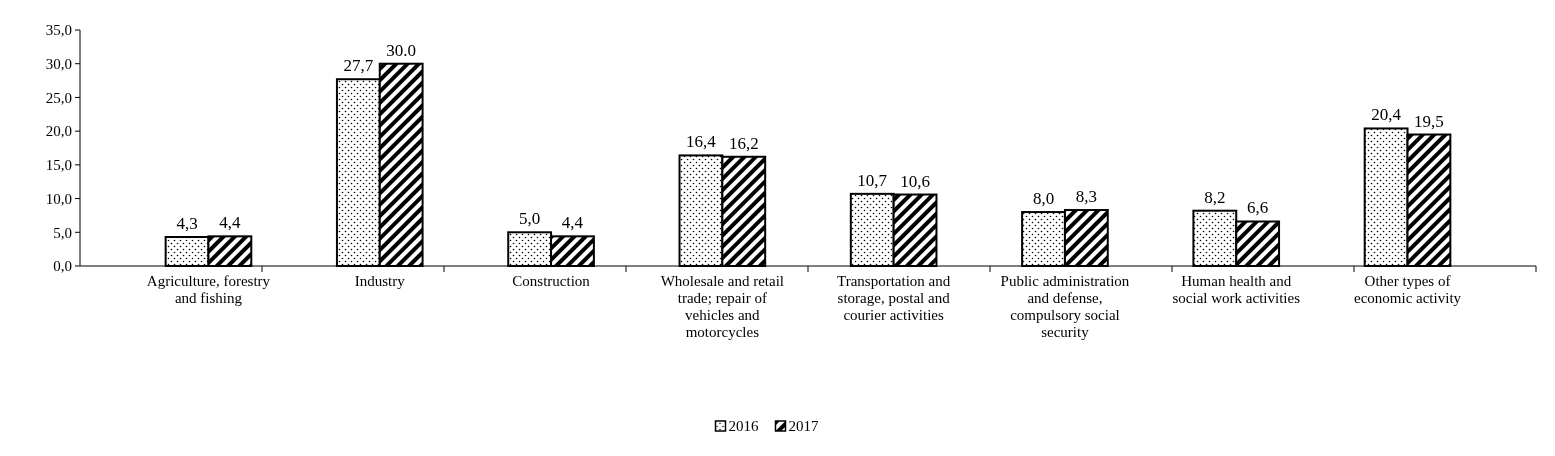 This screenshot has height=456, width=1555. What do you see at coordinates (530, 219) in the screenshot?
I see `data-label: 5,0` at bounding box center [530, 219].